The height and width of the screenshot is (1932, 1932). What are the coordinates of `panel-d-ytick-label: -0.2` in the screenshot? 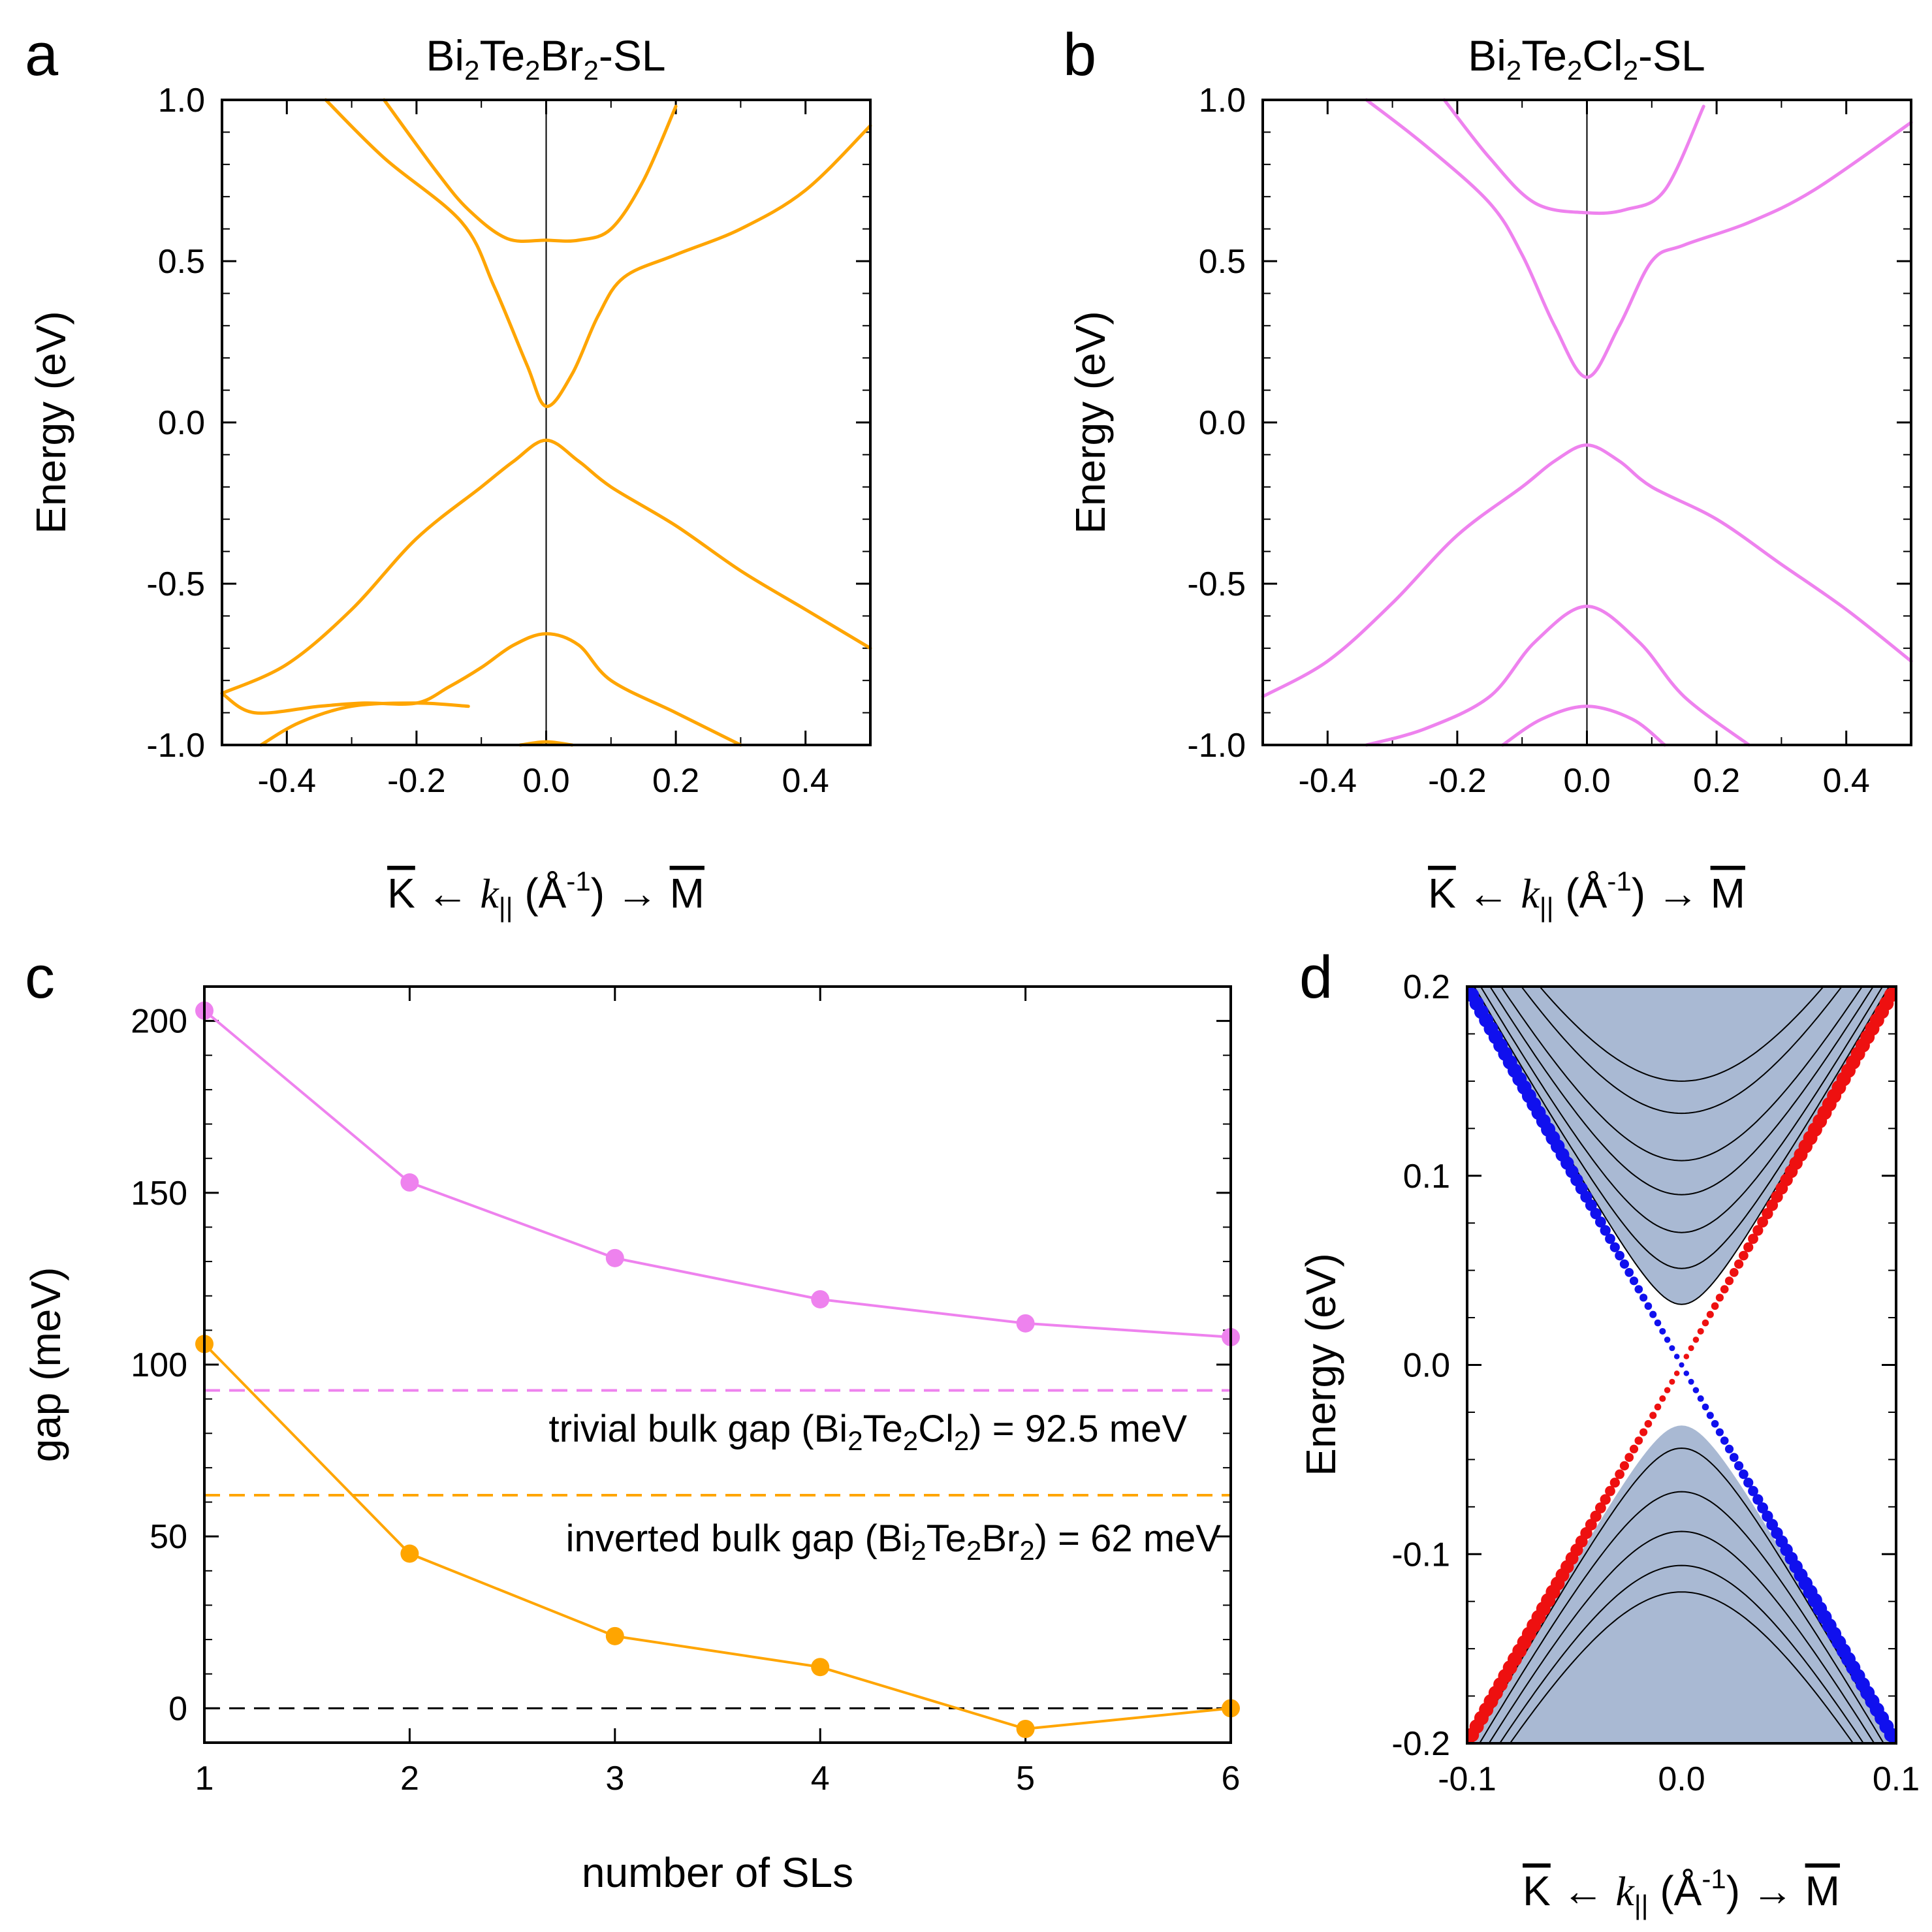 It's located at (1420, 1744).